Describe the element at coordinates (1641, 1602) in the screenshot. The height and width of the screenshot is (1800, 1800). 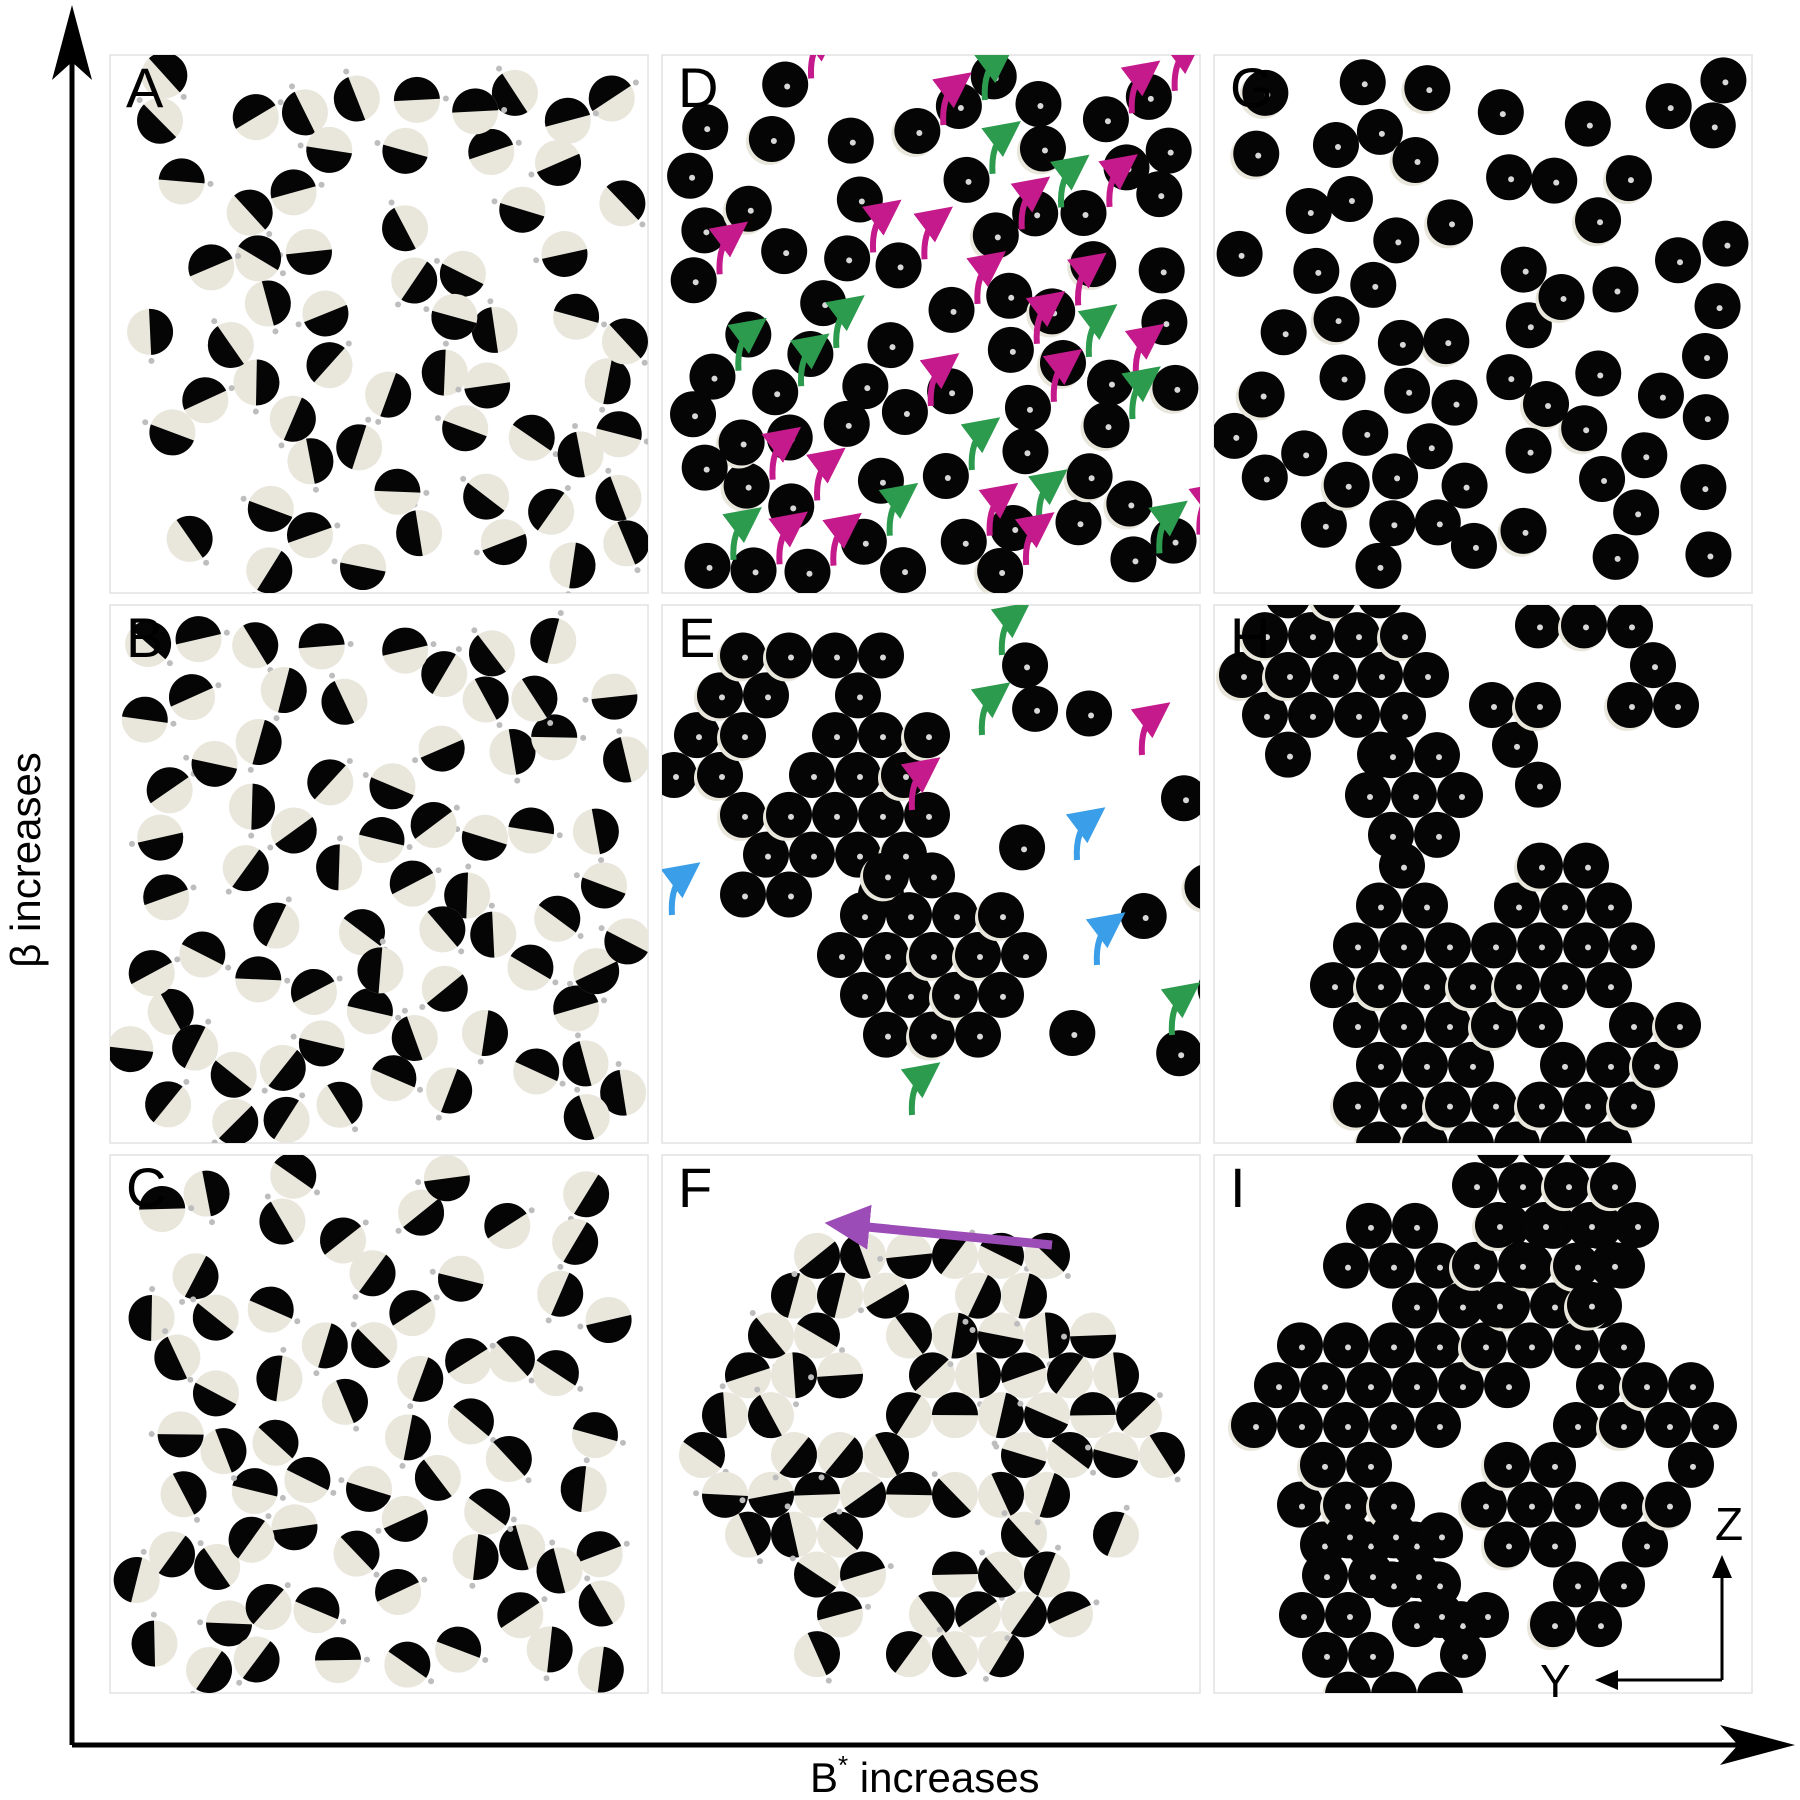
I see `coordinate-triad: Z Y` at that location.